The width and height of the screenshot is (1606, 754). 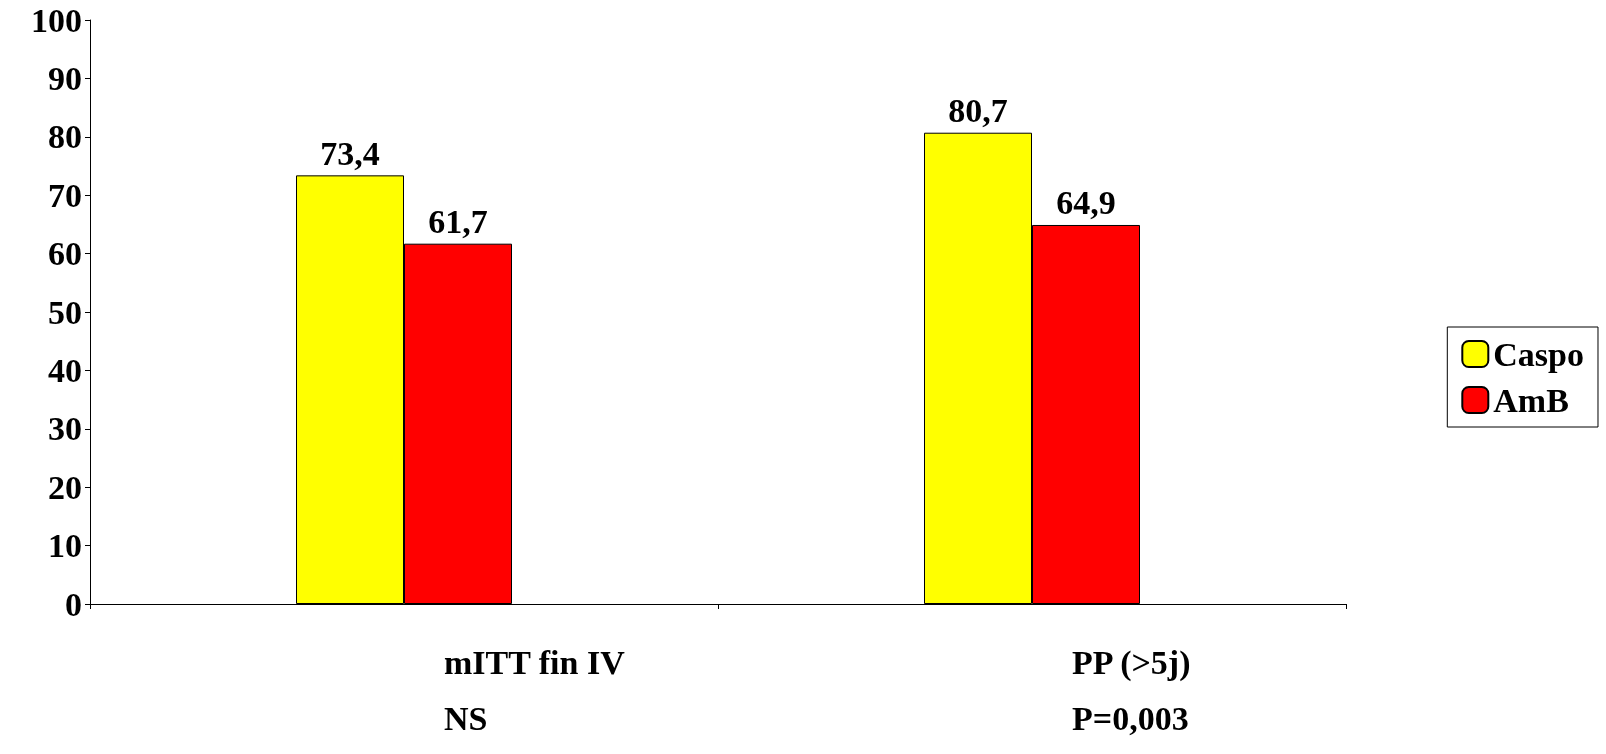 What do you see at coordinates (65, 487) in the screenshot?
I see `y-tick-label: 20` at bounding box center [65, 487].